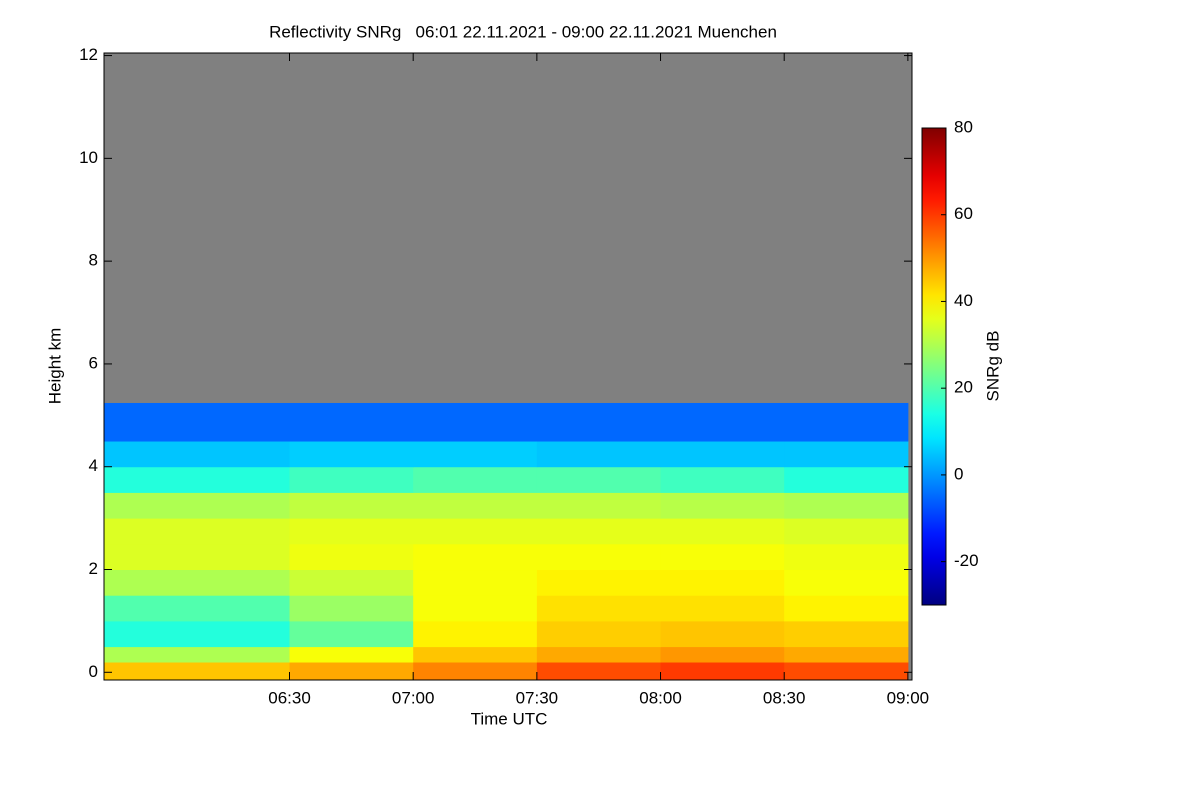 Image resolution: width=1200 pixels, height=800 pixels. What do you see at coordinates (966, 560) in the screenshot?
I see `colorbar-tick-label: -20` at bounding box center [966, 560].